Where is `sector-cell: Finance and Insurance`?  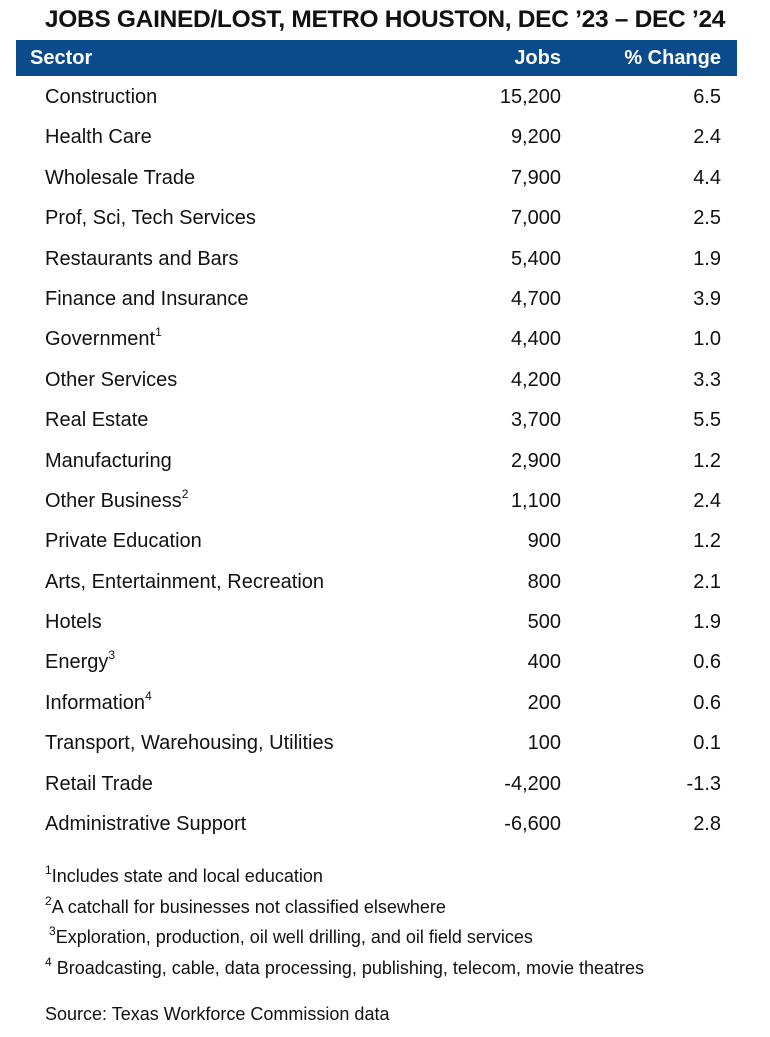 sector-cell: Finance and Insurance is located at coordinates (146, 299).